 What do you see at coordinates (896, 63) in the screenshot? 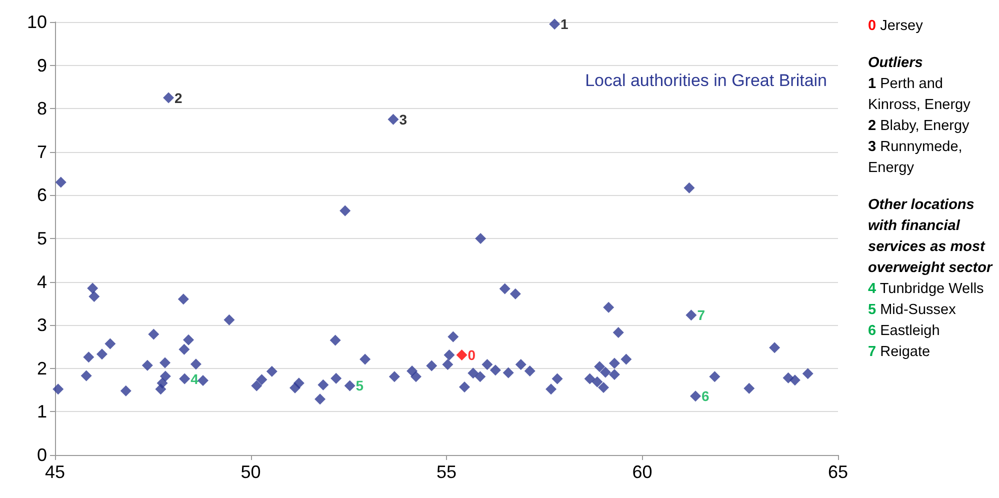
I see `text: Outliers` at bounding box center [896, 63].